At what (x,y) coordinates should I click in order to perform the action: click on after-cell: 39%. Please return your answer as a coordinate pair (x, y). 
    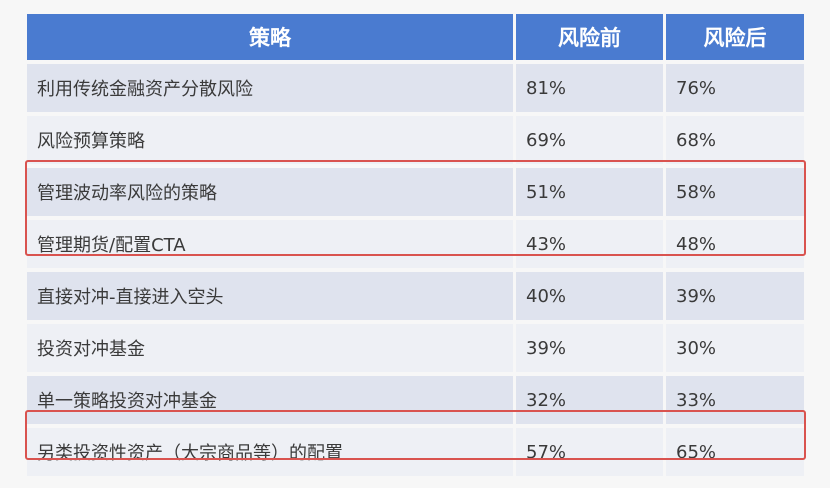
    Looking at the image, I should click on (735, 296).